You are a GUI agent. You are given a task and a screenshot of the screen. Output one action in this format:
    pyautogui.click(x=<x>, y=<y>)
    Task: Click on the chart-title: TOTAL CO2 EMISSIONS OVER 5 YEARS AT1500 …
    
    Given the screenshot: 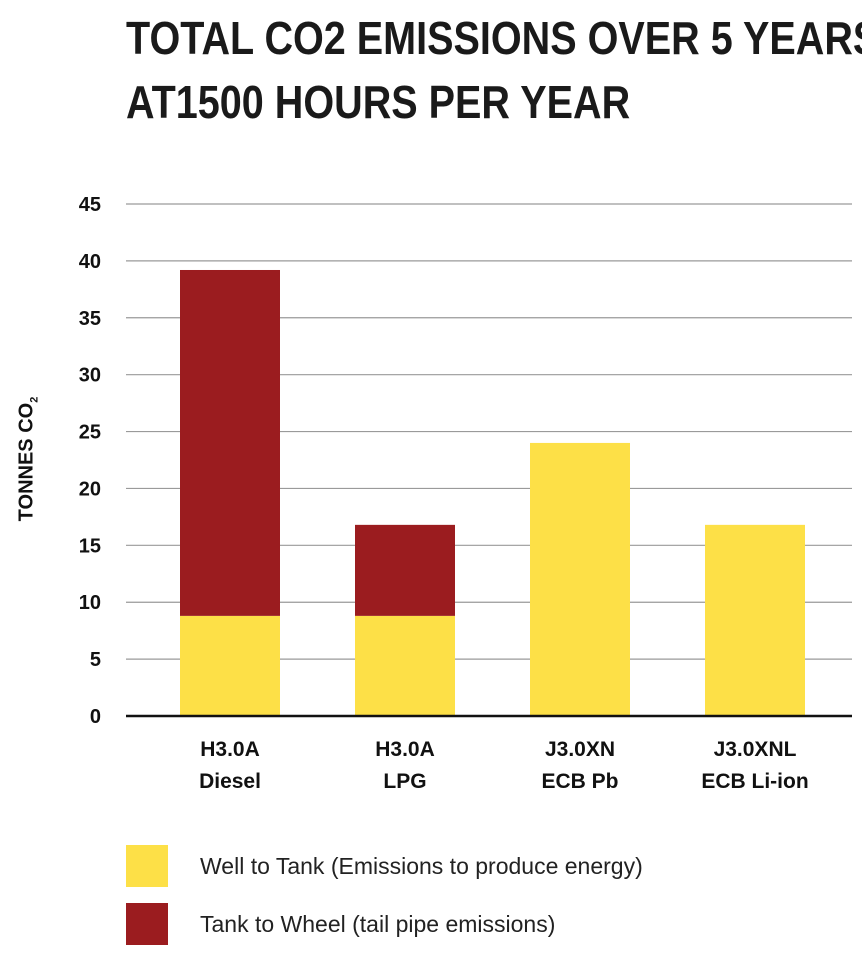 What is the action you would take?
    pyautogui.click(x=494, y=70)
    